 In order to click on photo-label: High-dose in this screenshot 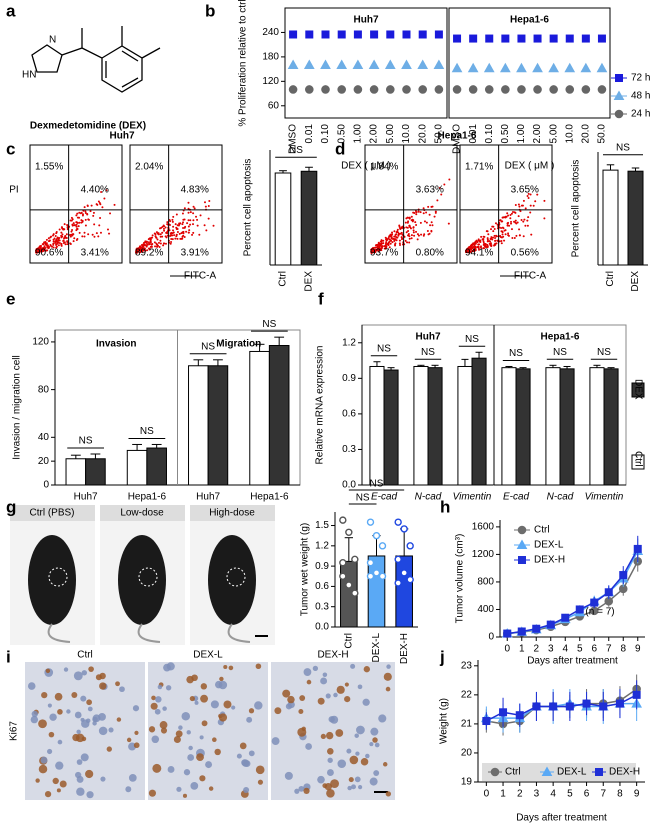, I will do `click(232, 513)`.